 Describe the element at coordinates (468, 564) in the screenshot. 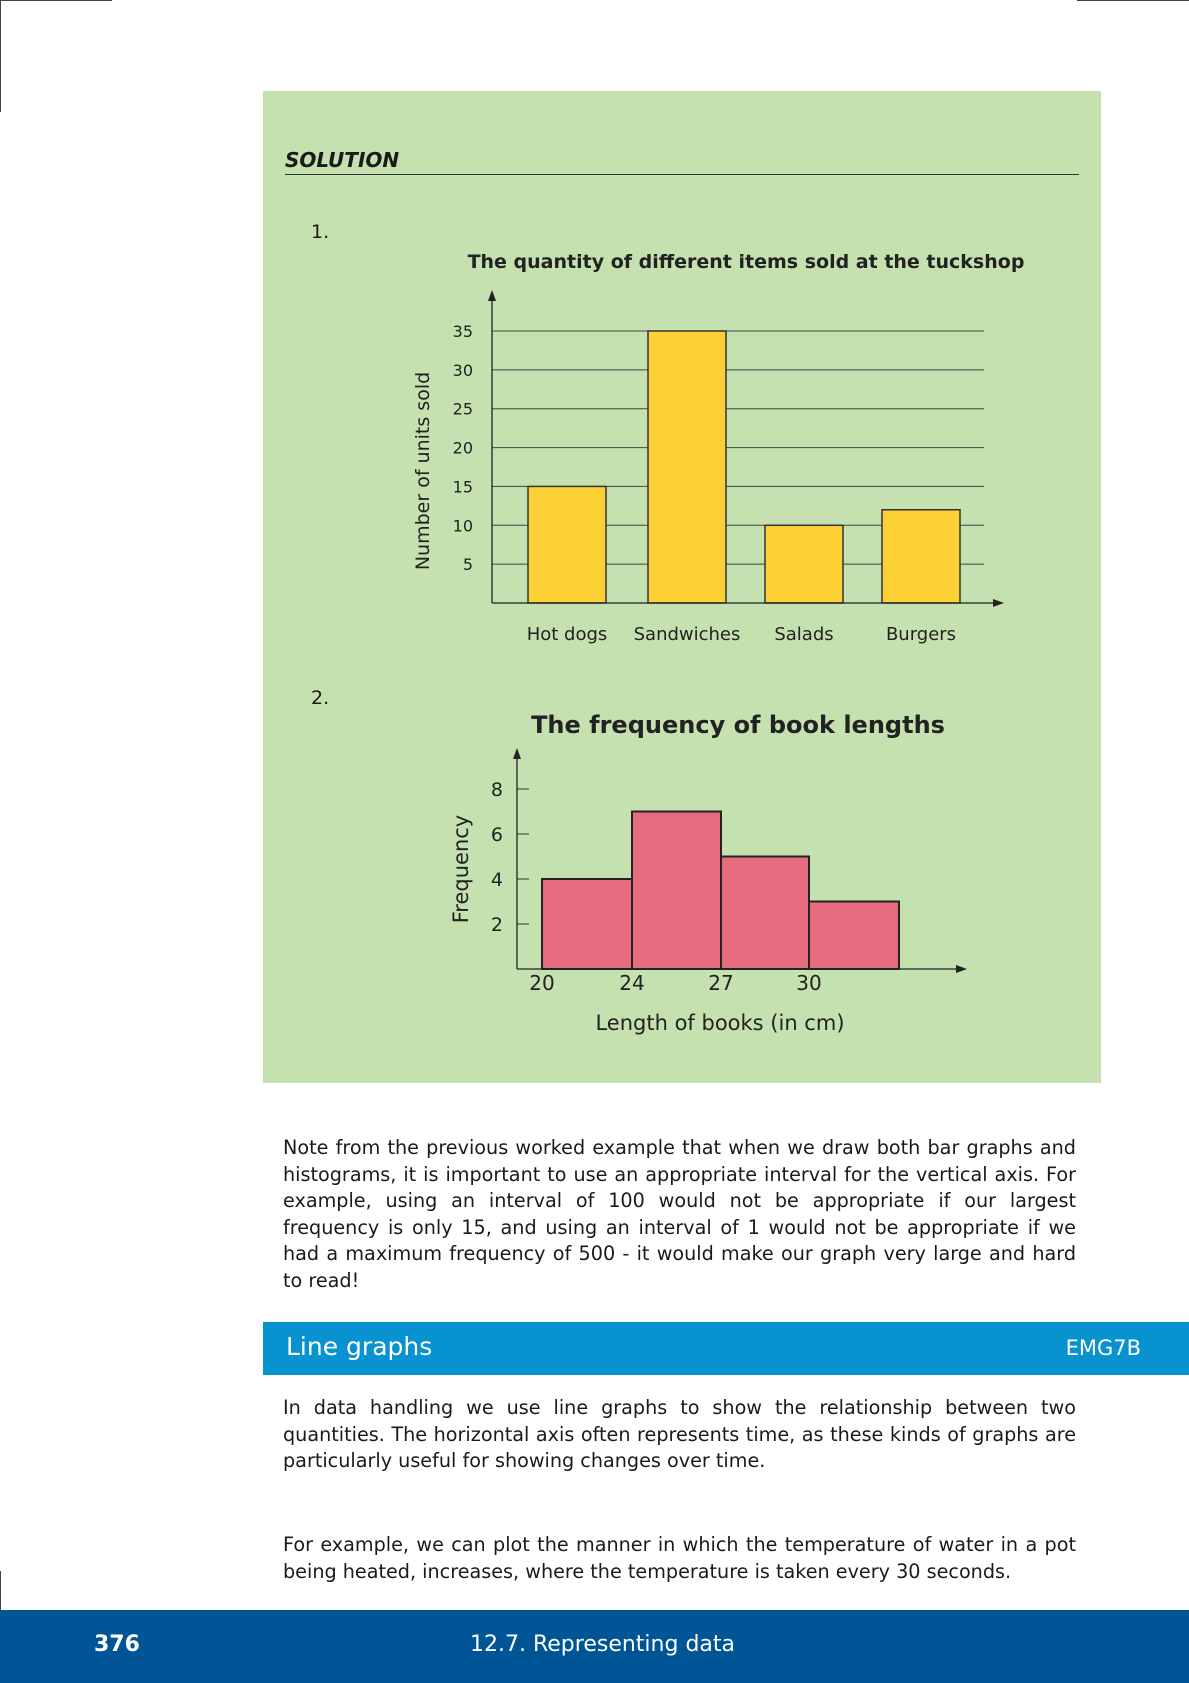

I see `y-tick-label: 5` at that location.